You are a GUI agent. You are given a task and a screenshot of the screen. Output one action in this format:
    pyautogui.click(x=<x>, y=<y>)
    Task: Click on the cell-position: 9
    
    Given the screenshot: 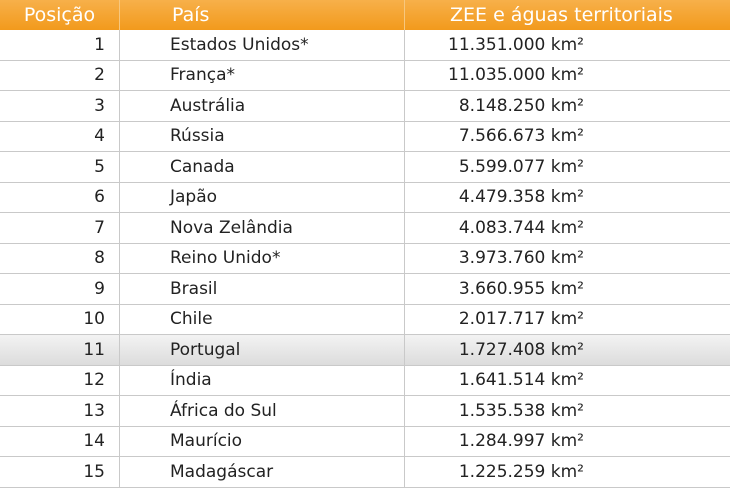 What is the action you would take?
    pyautogui.click(x=60, y=289)
    